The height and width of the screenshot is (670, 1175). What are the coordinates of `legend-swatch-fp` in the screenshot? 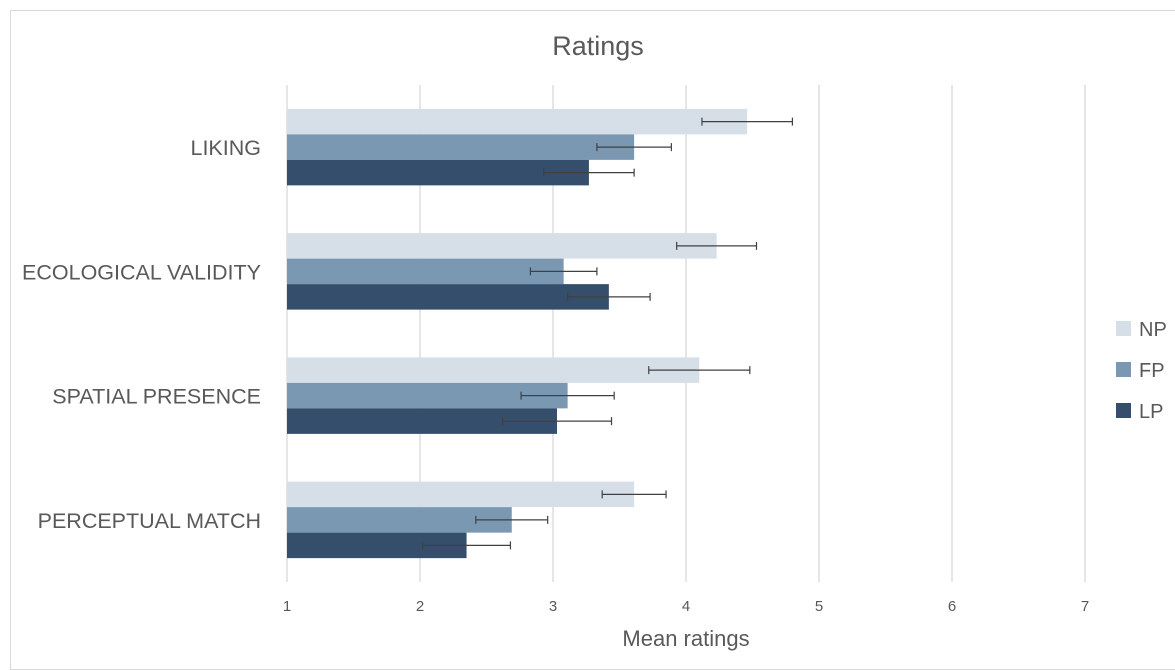 It's located at (1123, 369).